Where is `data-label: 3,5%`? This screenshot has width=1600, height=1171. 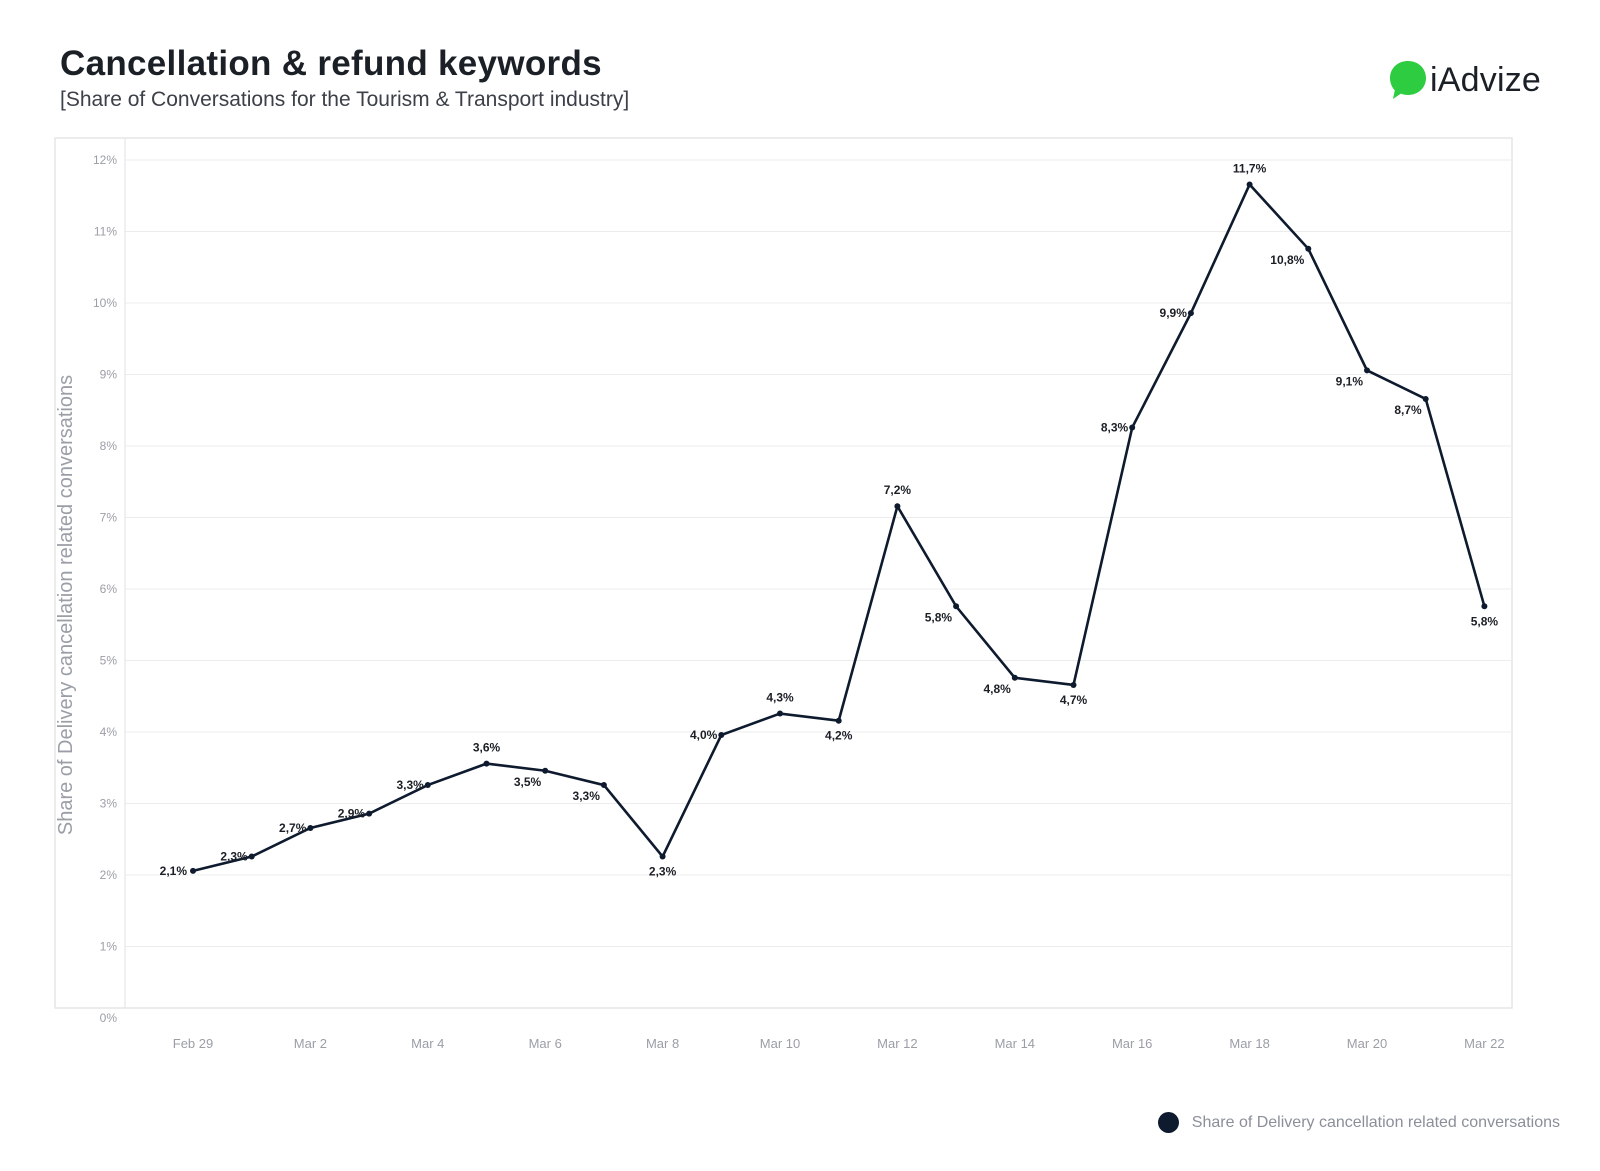
data-label: 3,5% is located at coordinates (528, 782).